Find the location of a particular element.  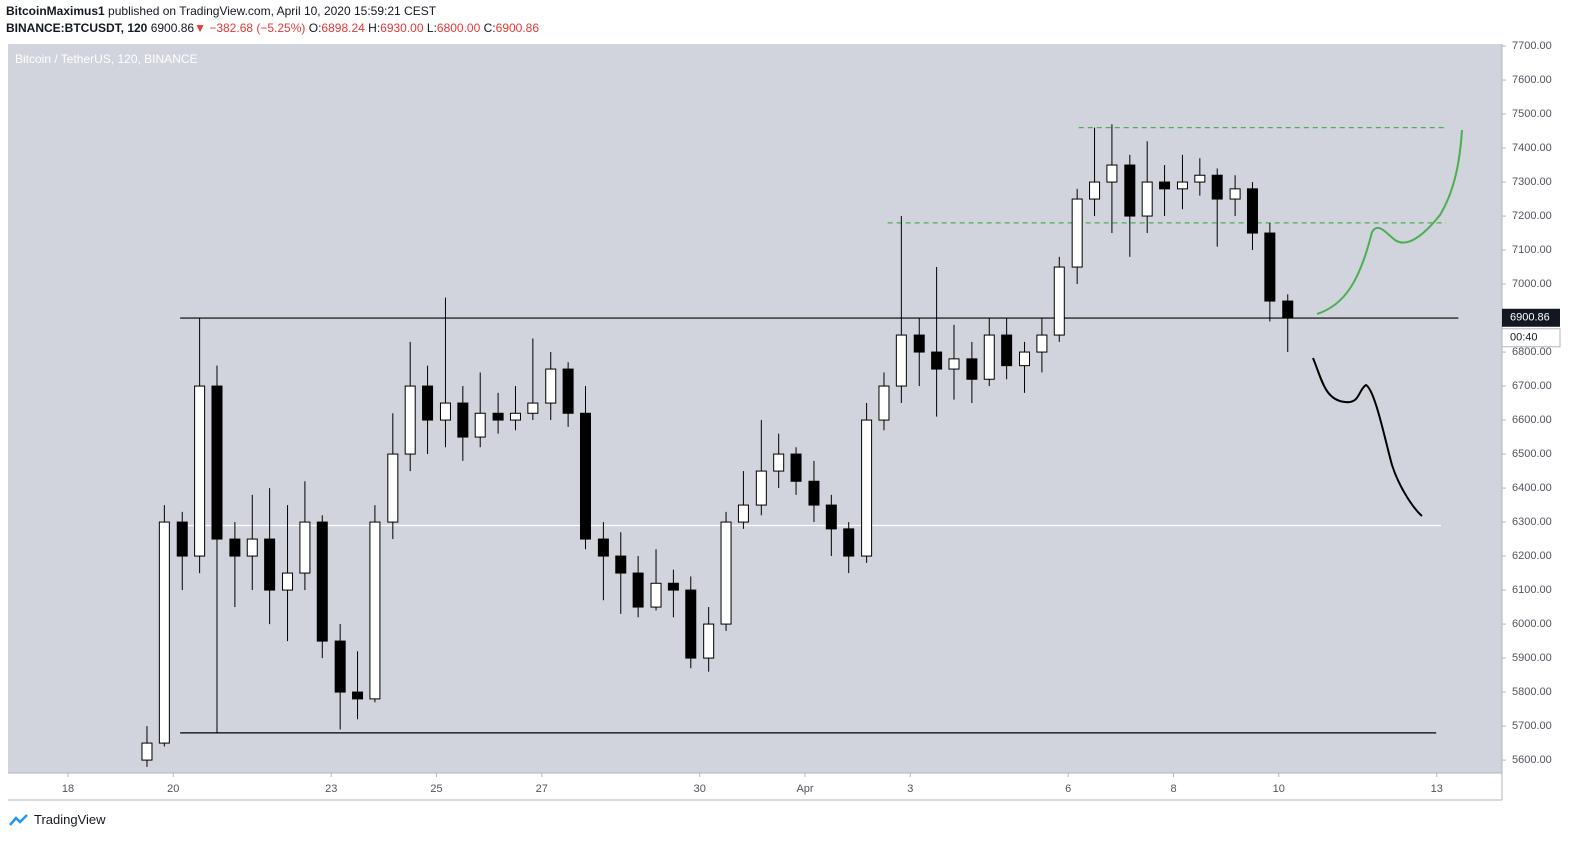

last: 6900.86 is located at coordinates (172, 28).